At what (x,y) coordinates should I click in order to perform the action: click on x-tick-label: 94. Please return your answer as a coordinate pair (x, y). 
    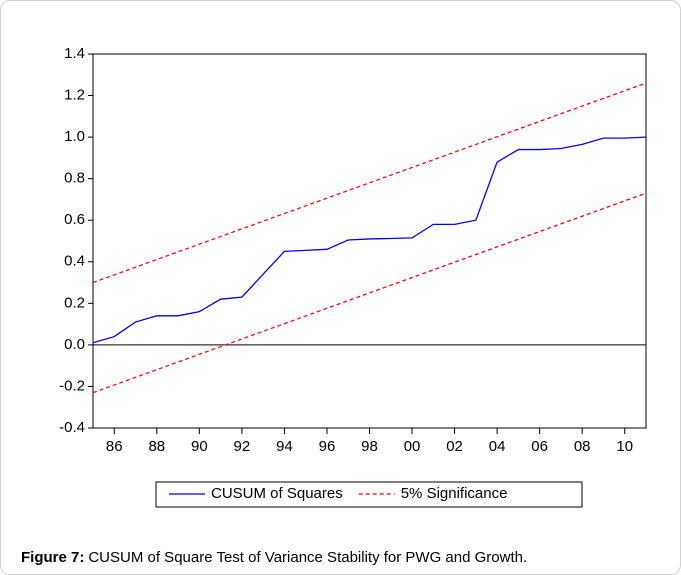
    Looking at the image, I should click on (284, 446).